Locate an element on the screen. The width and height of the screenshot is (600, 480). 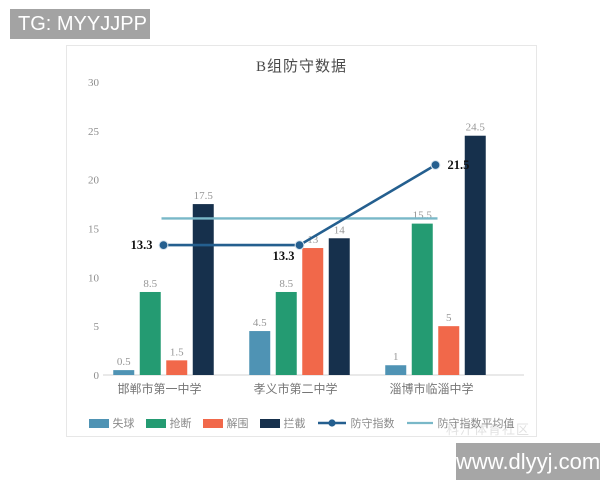
legend-item-解围-label: 解围 is located at coordinates (237, 424).